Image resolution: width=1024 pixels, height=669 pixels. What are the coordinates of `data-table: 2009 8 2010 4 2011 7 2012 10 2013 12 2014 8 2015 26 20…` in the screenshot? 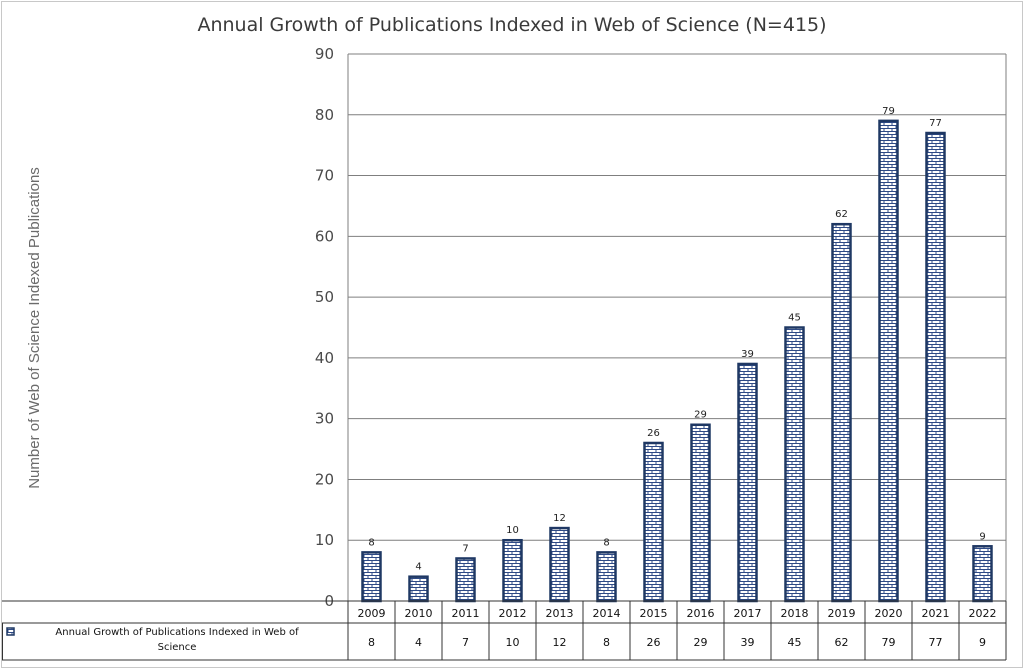 It's located at (504, 630).